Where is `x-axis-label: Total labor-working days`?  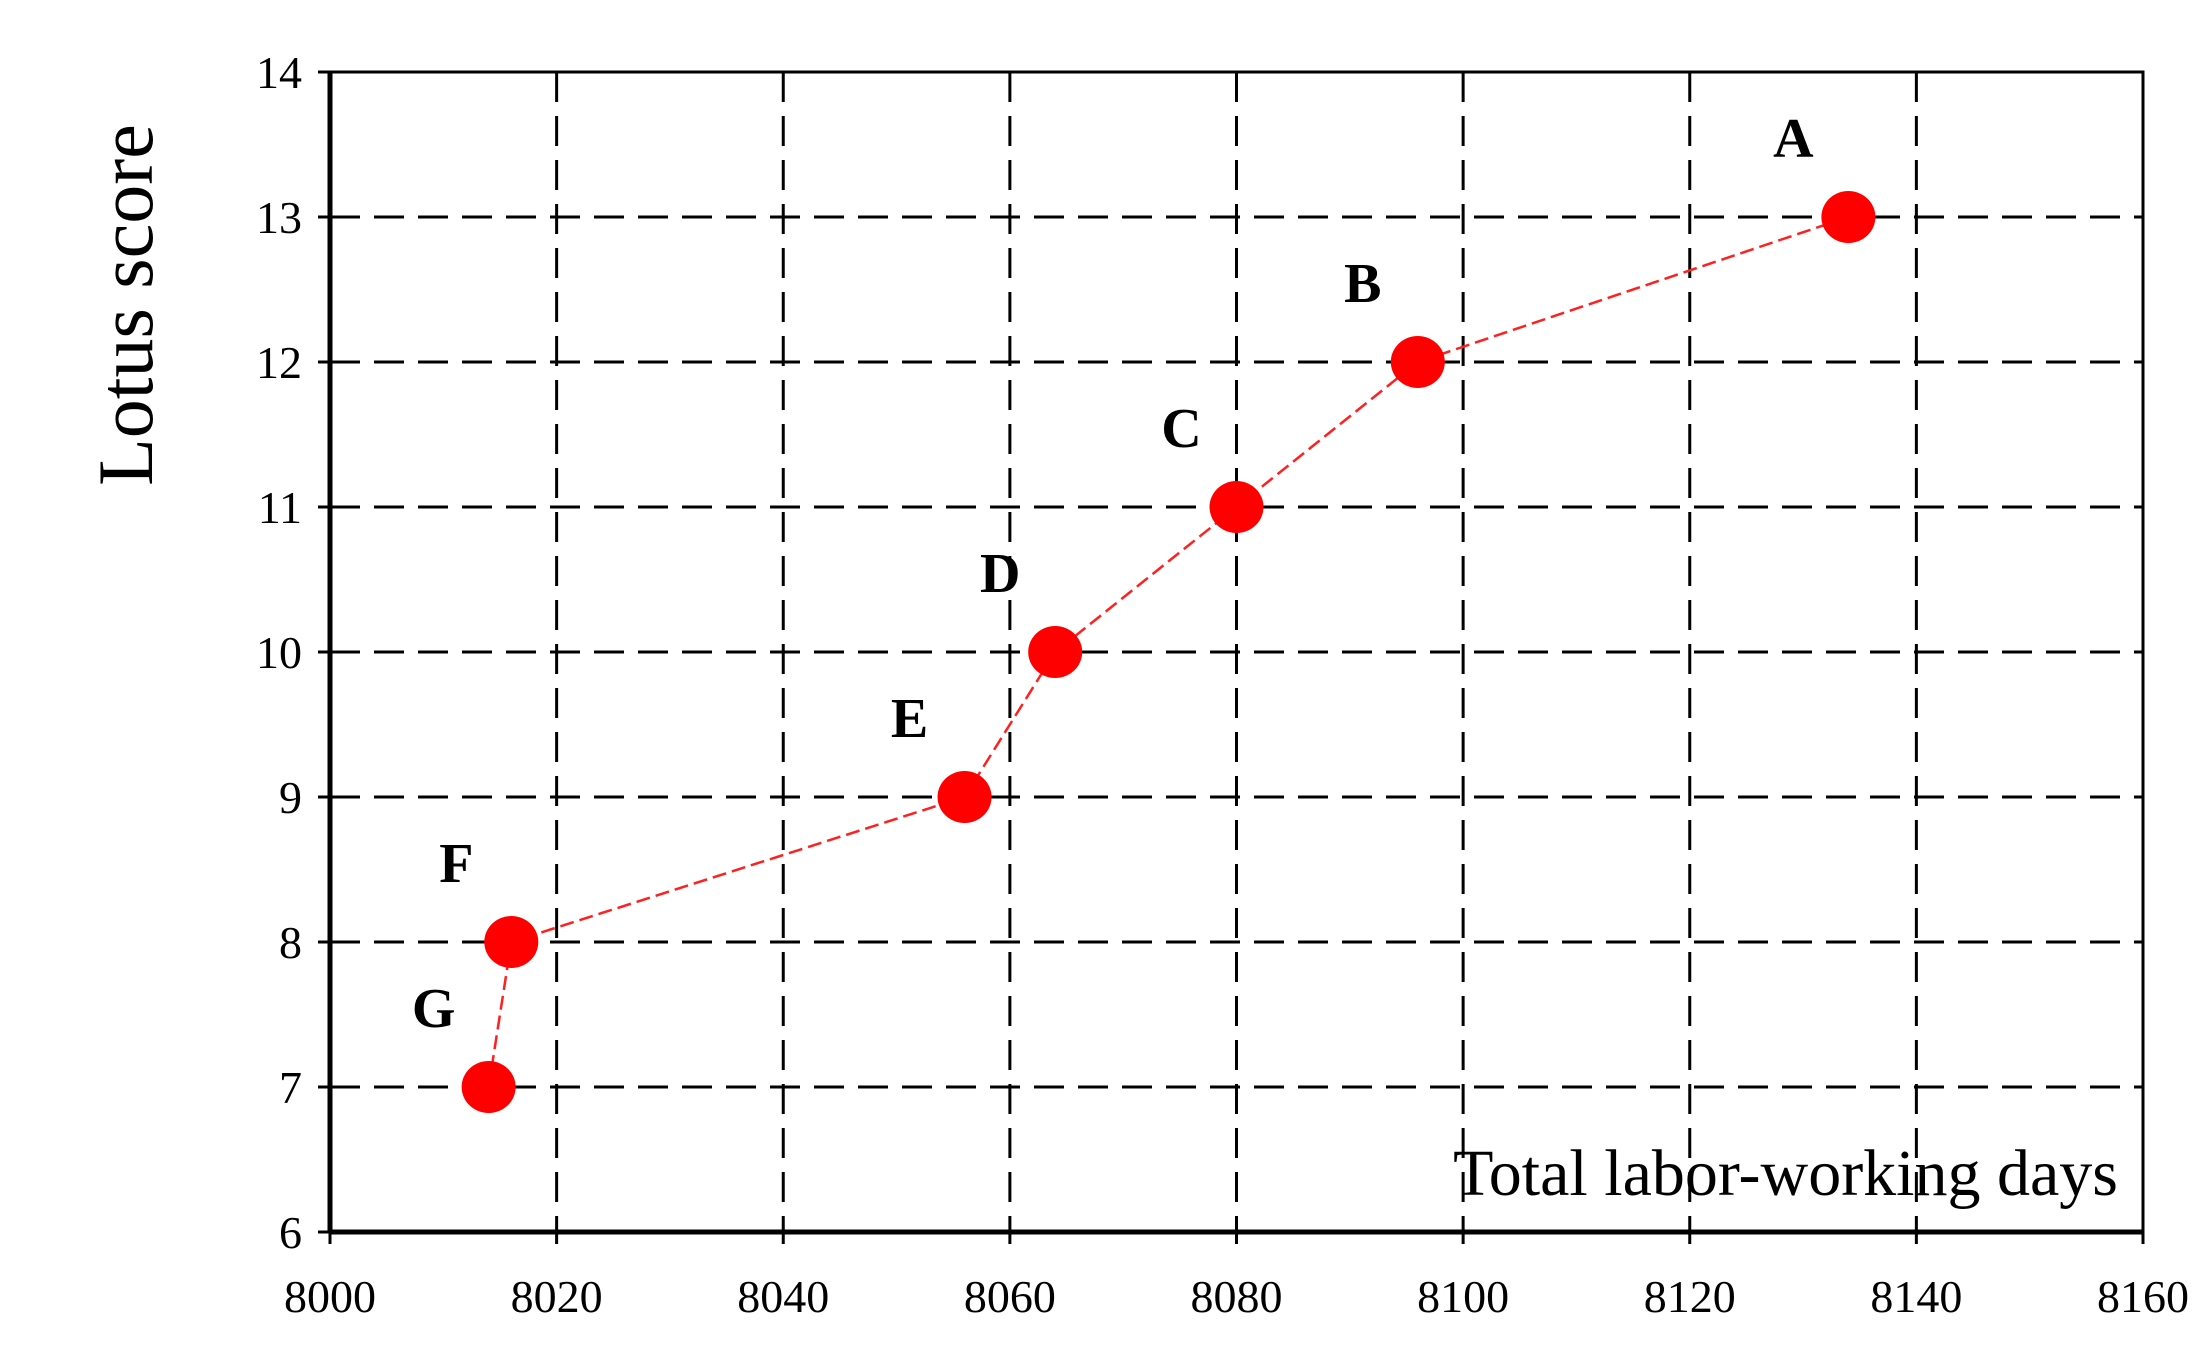
x-axis-label: Total labor-working days is located at coordinates (1785, 1173).